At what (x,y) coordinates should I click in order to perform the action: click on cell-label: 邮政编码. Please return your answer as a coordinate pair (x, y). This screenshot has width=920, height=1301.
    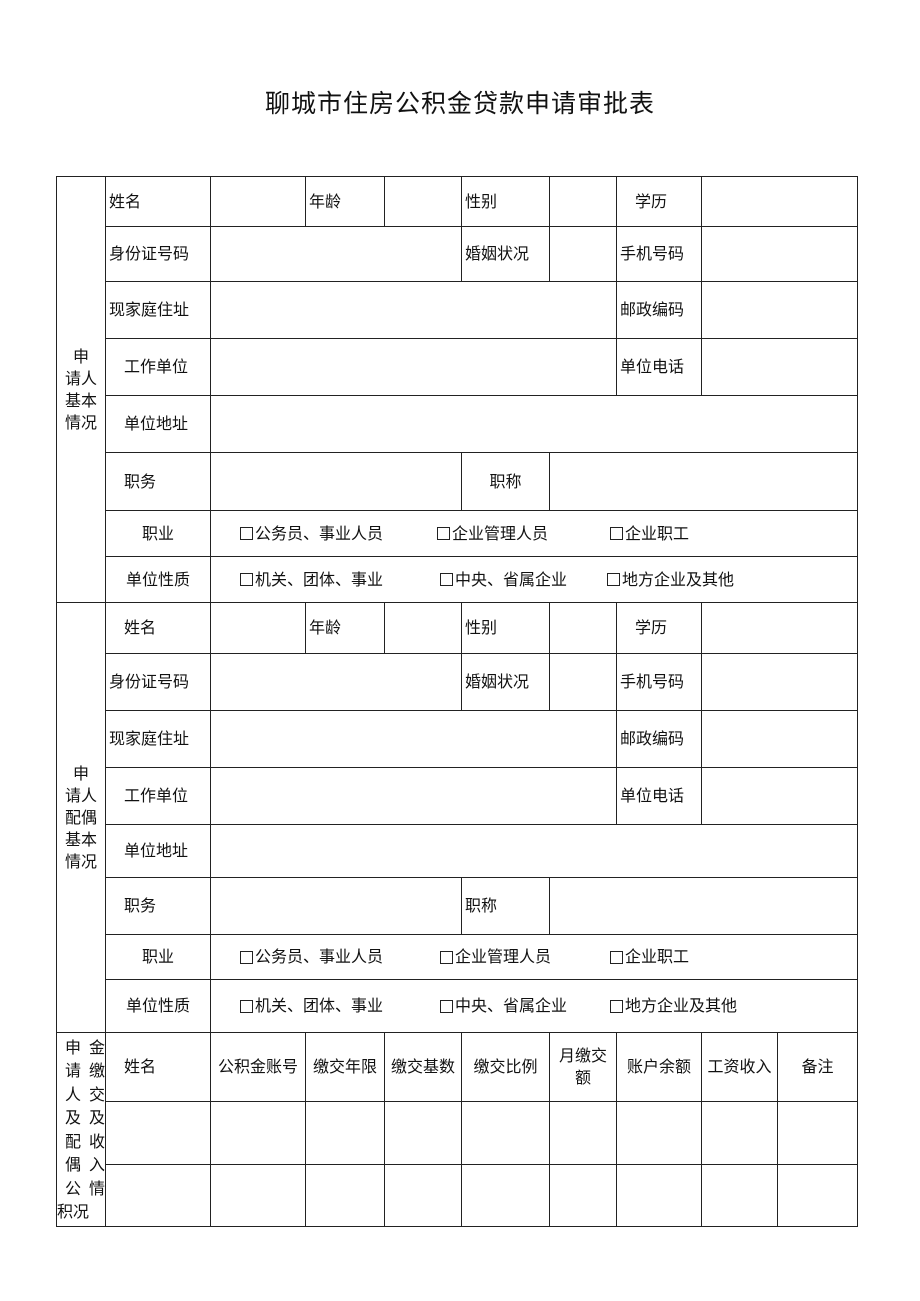
    Looking at the image, I should click on (652, 309).